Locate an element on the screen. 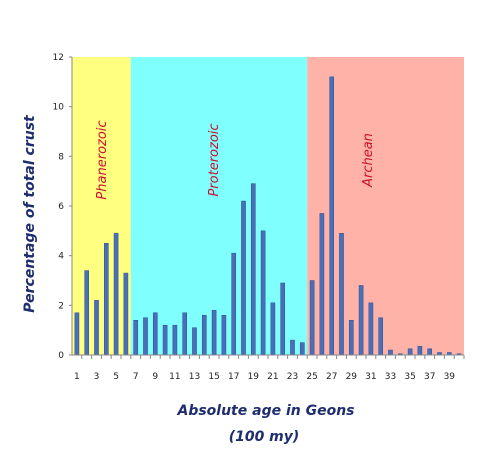 The width and height of the screenshot is (500, 473). x-tick-label: 21 is located at coordinates (272, 377).